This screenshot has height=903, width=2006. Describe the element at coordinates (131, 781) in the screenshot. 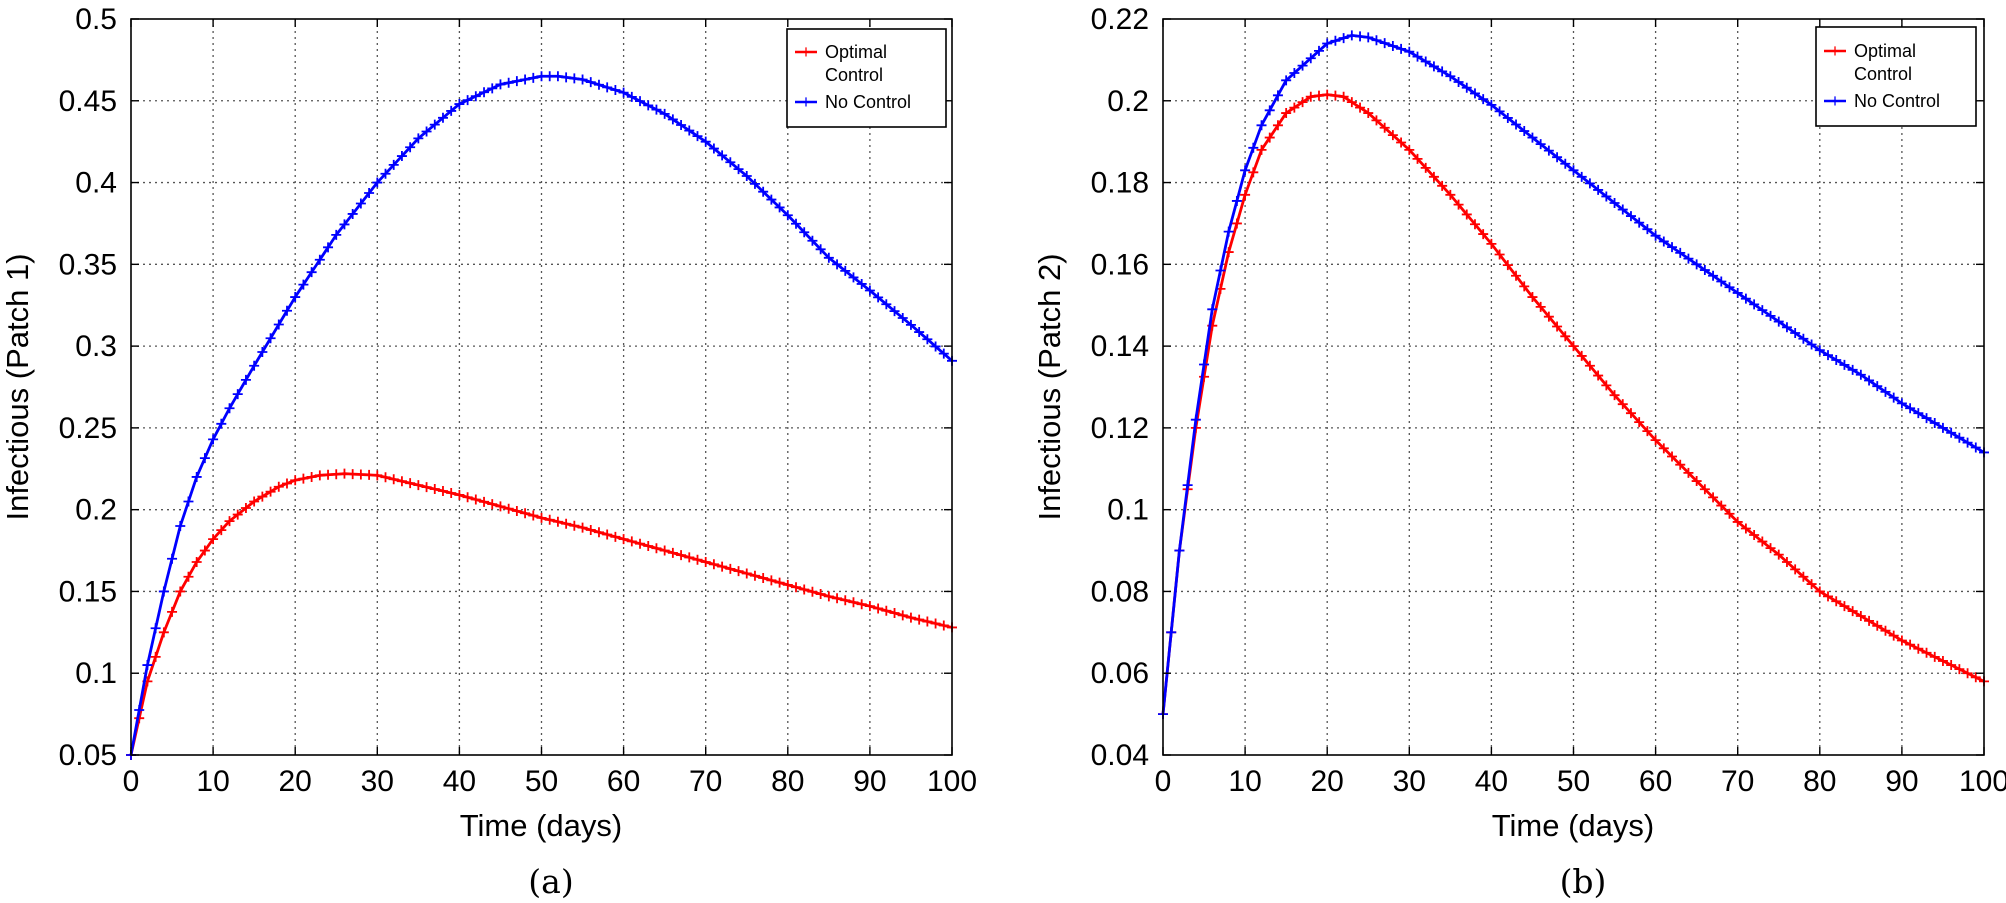

I see `x-tick-label: 0` at that location.